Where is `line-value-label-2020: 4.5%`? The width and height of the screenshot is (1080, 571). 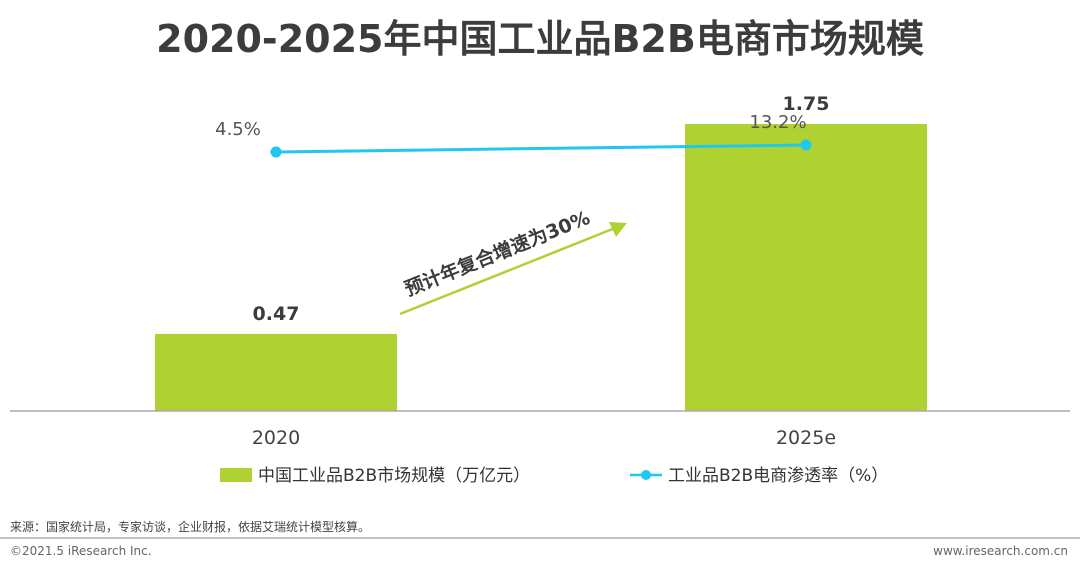
line-value-label-2020: 4.5% is located at coordinates (238, 129).